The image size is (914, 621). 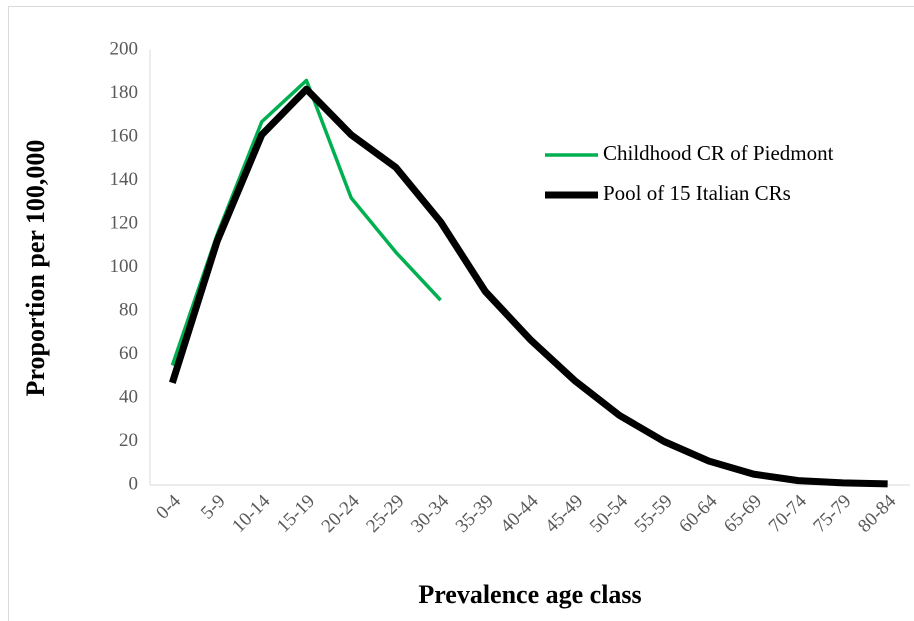 What do you see at coordinates (697, 193) in the screenshot?
I see `legend-label: Pool of 15 Italian CRs` at bounding box center [697, 193].